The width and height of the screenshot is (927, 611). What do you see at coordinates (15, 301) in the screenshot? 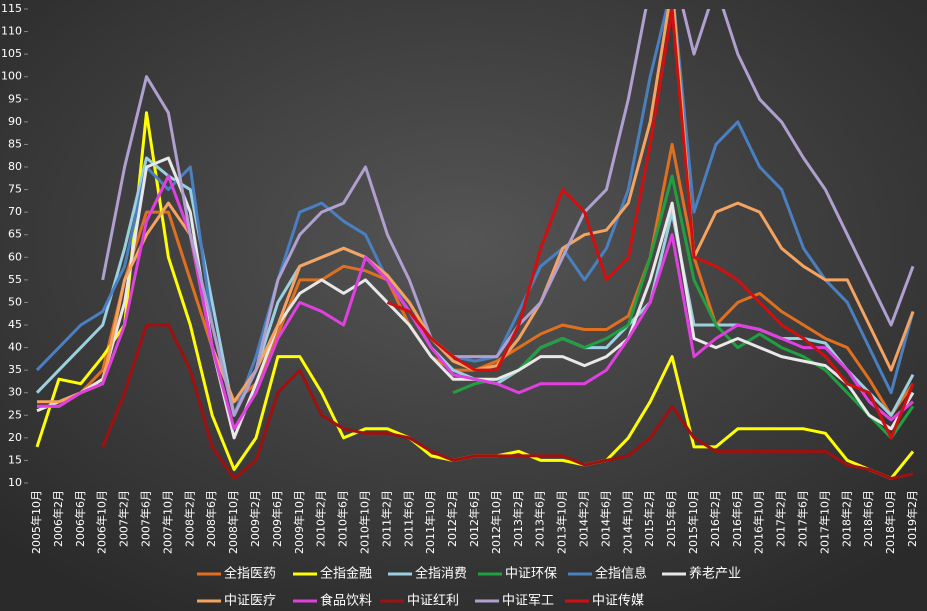
I see `y-tick-label: 50` at bounding box center [15, 301].